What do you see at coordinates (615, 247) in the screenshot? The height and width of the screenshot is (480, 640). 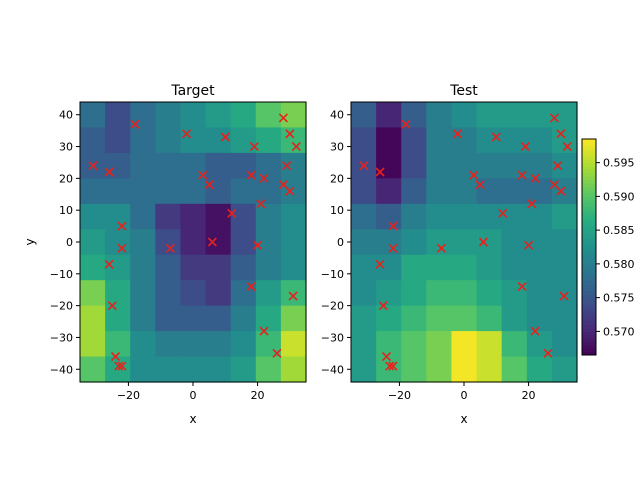 I see `colorbar-ticks: 0.570 0.575 0.580 0.585 0.590 0.595` at bounding box center [615, 247].